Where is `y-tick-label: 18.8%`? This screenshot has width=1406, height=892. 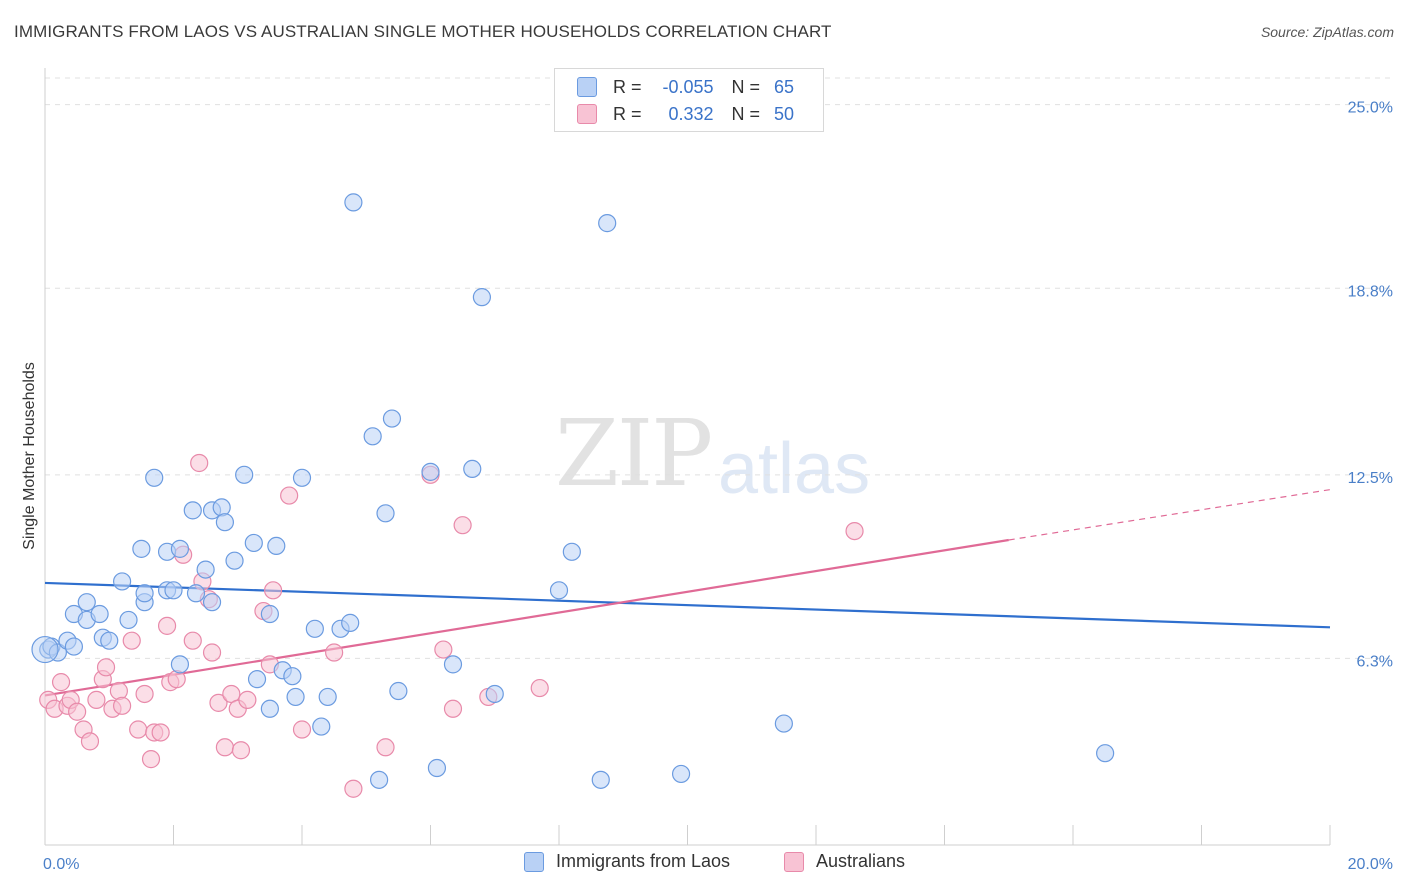
y-tick-label: 18.8% is located at coordinates (1370, 291).